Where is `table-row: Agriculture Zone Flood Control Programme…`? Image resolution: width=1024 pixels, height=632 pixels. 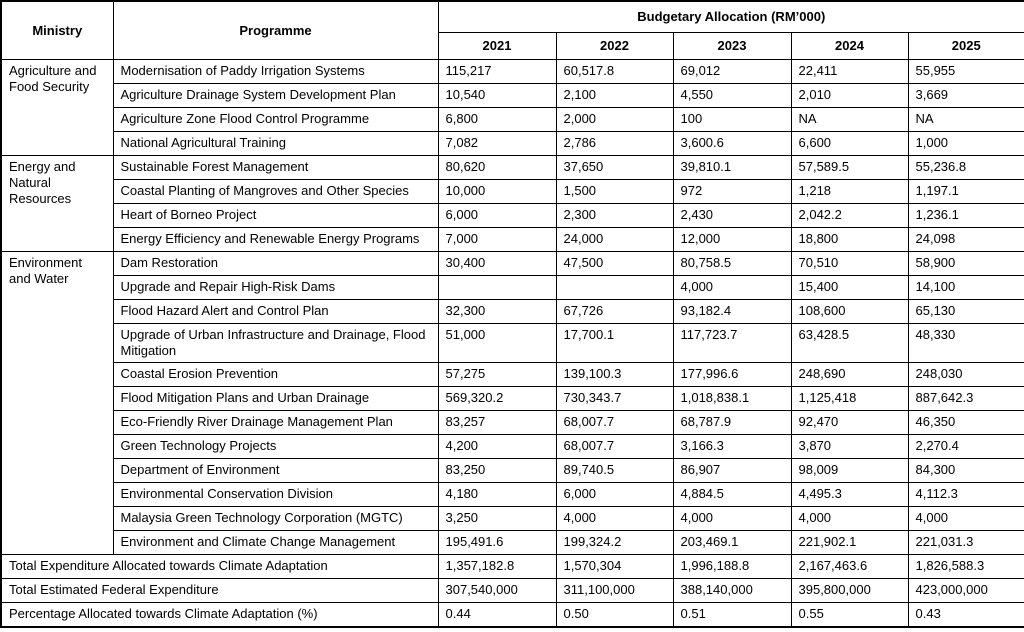 table-row: Agriculture Zone Flood Control Programme… is located at coordinates (512, 119).